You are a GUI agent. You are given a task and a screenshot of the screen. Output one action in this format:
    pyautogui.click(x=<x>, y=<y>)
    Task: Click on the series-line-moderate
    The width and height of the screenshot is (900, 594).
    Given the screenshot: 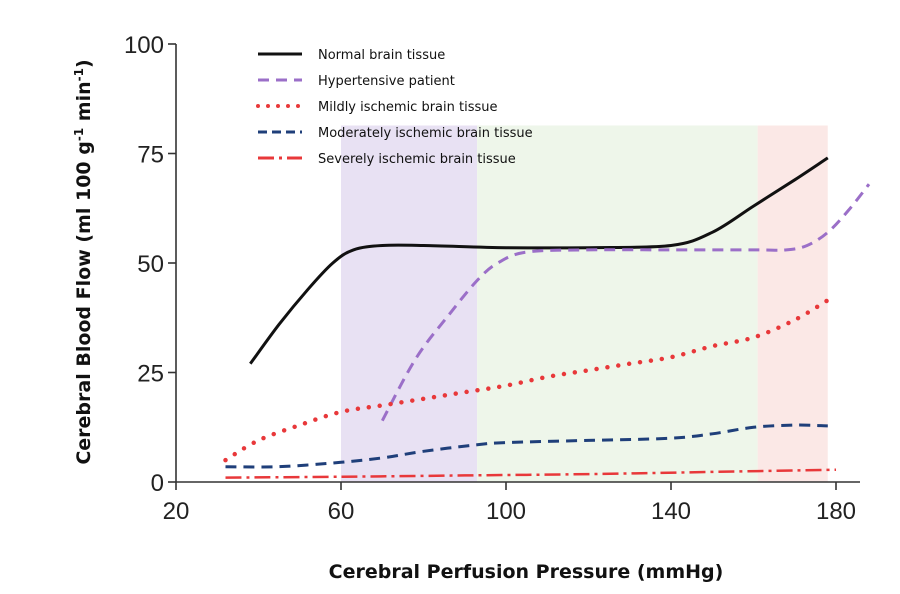 What is the action you would take?
    pyautogui.click(x=526, y=446)
    